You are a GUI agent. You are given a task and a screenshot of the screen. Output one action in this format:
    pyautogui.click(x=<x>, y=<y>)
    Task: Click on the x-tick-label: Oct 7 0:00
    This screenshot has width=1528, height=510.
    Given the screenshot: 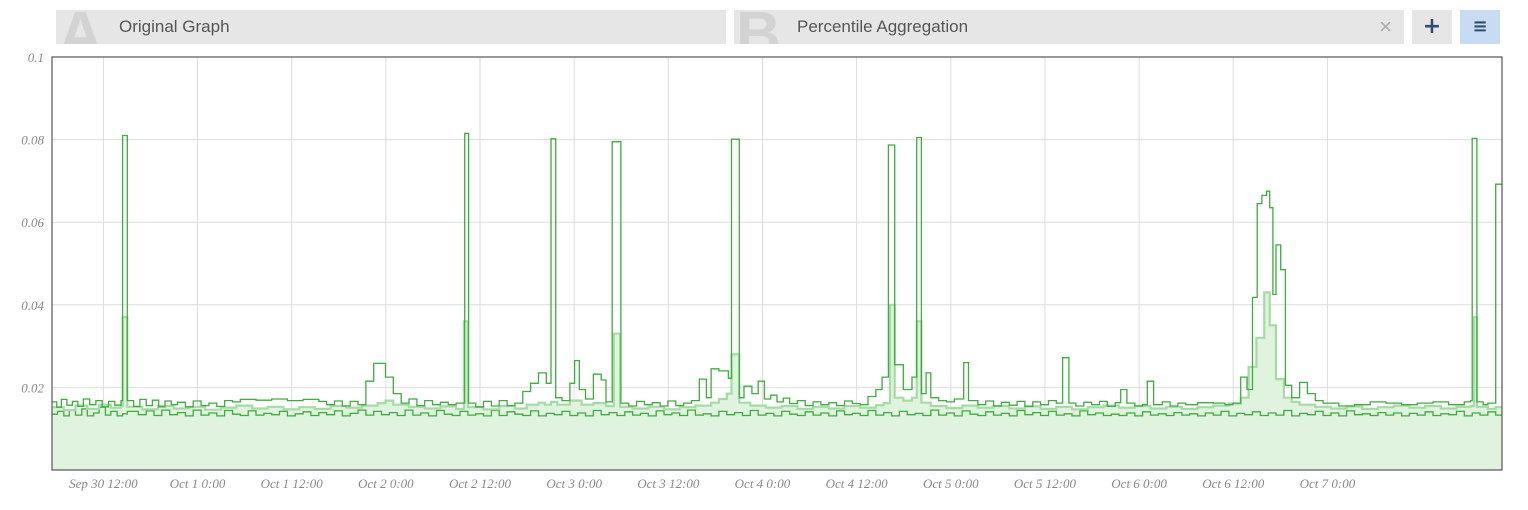 What is the action you would take?
    pyautogui.click(x=1328, y=483)
    